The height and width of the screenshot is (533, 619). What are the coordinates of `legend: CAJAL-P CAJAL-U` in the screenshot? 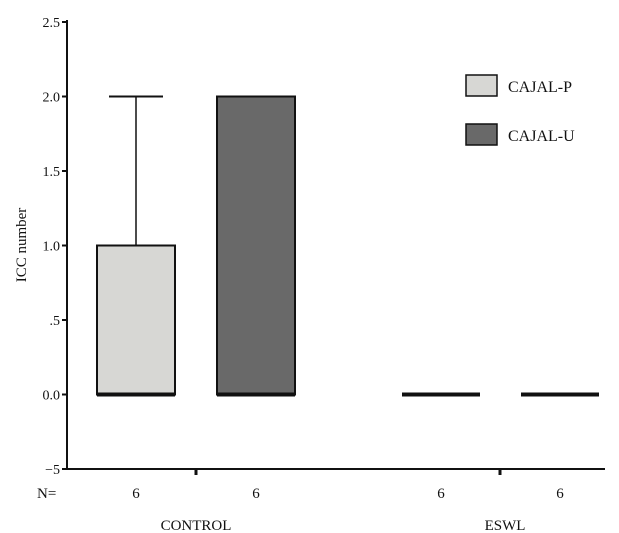 It's located at (520, 110).